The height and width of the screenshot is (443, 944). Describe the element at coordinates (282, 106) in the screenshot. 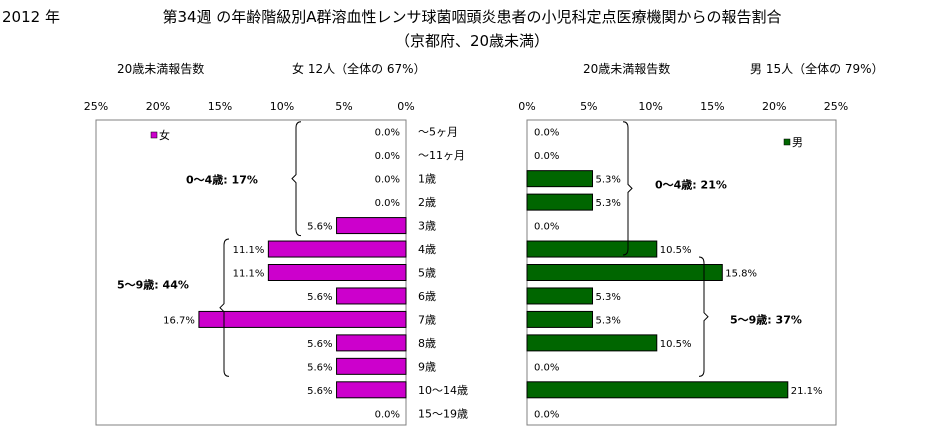

I see `female-tick-label: 10%` at that location.